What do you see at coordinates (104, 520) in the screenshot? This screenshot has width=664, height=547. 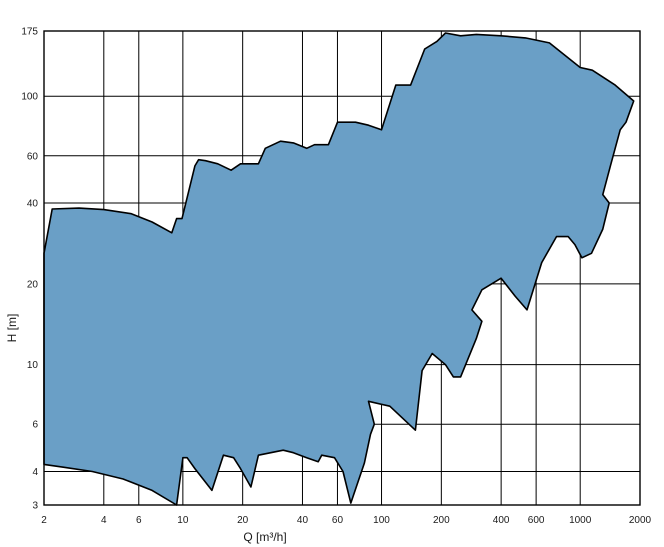 I see `x-tick-label: 4` at bounding box center [104, 520].